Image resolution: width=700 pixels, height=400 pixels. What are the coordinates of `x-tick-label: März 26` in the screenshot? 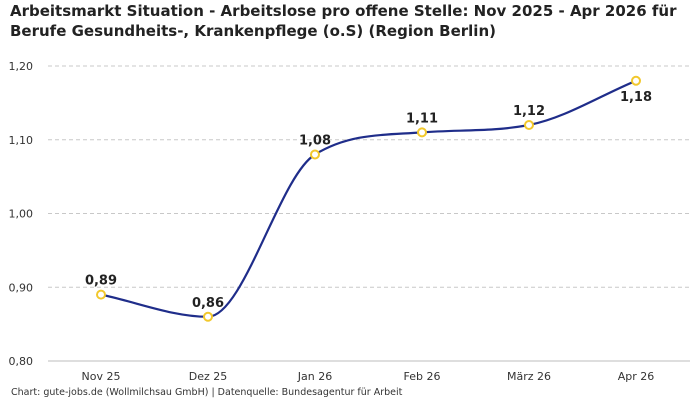 It's located at (529, 376).